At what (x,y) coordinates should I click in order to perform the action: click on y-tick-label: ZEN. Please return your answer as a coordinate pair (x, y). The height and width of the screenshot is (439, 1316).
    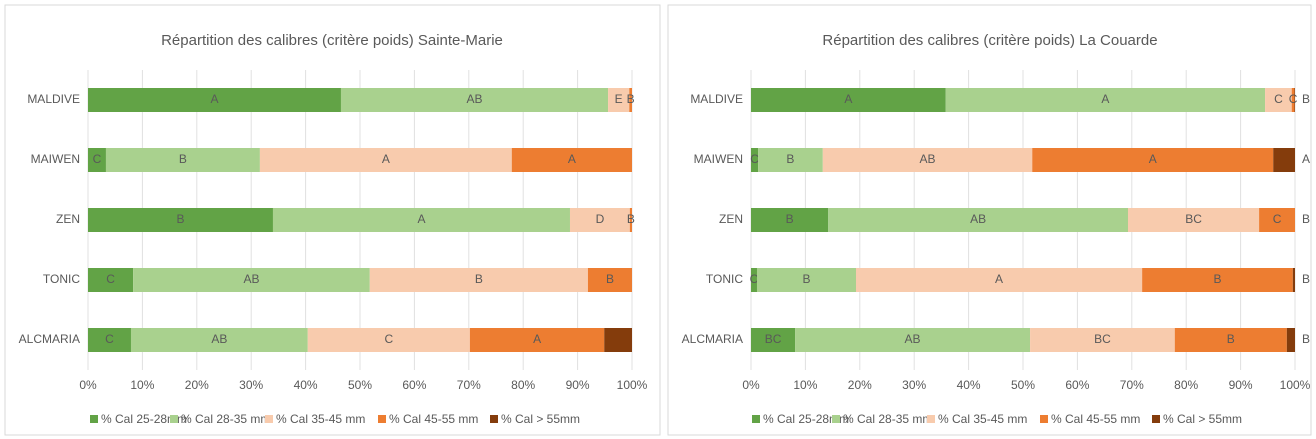
    Looking at the image, I should click on (731, 219).